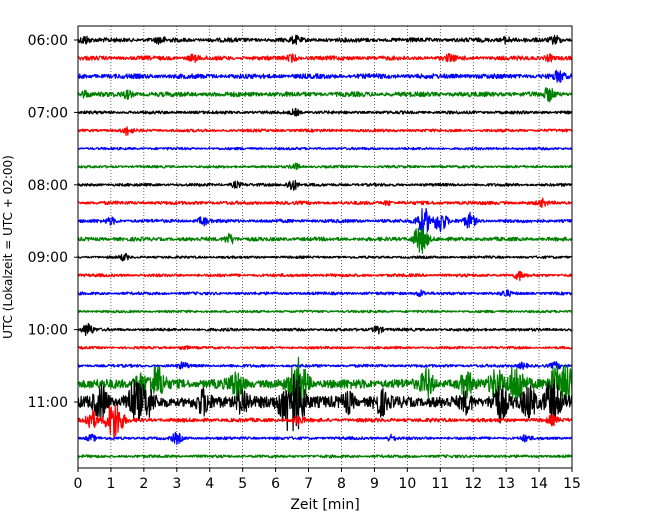 The image size is (650, 520). What do you see at coordinates (143, 484) in the screenshot?
I see `x-tick-label: 2` at bounding box center [143, 484].